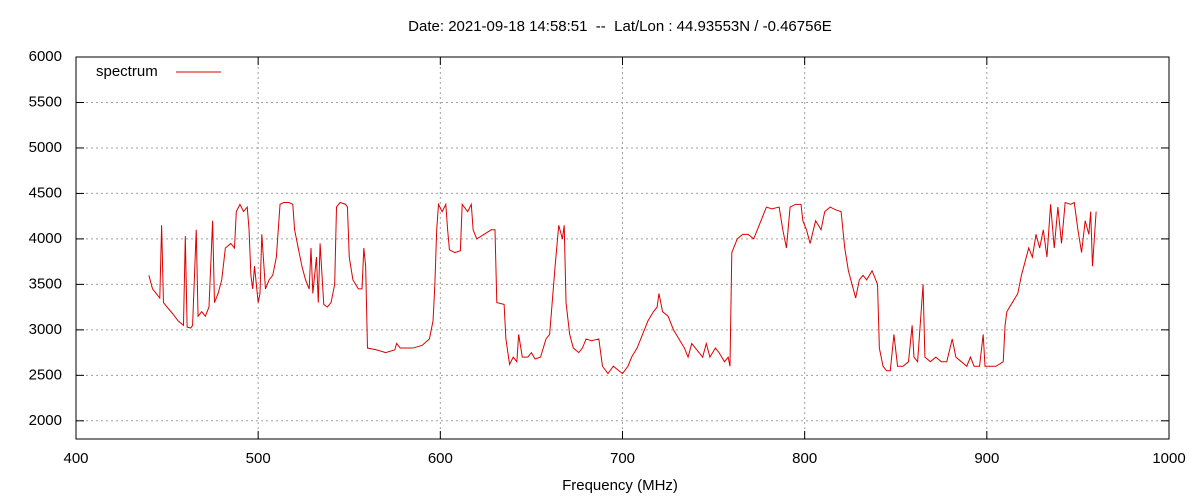 This screenshot has width=1200, height=500. I want to click on x-tick-label: 800, so click(804, 458).